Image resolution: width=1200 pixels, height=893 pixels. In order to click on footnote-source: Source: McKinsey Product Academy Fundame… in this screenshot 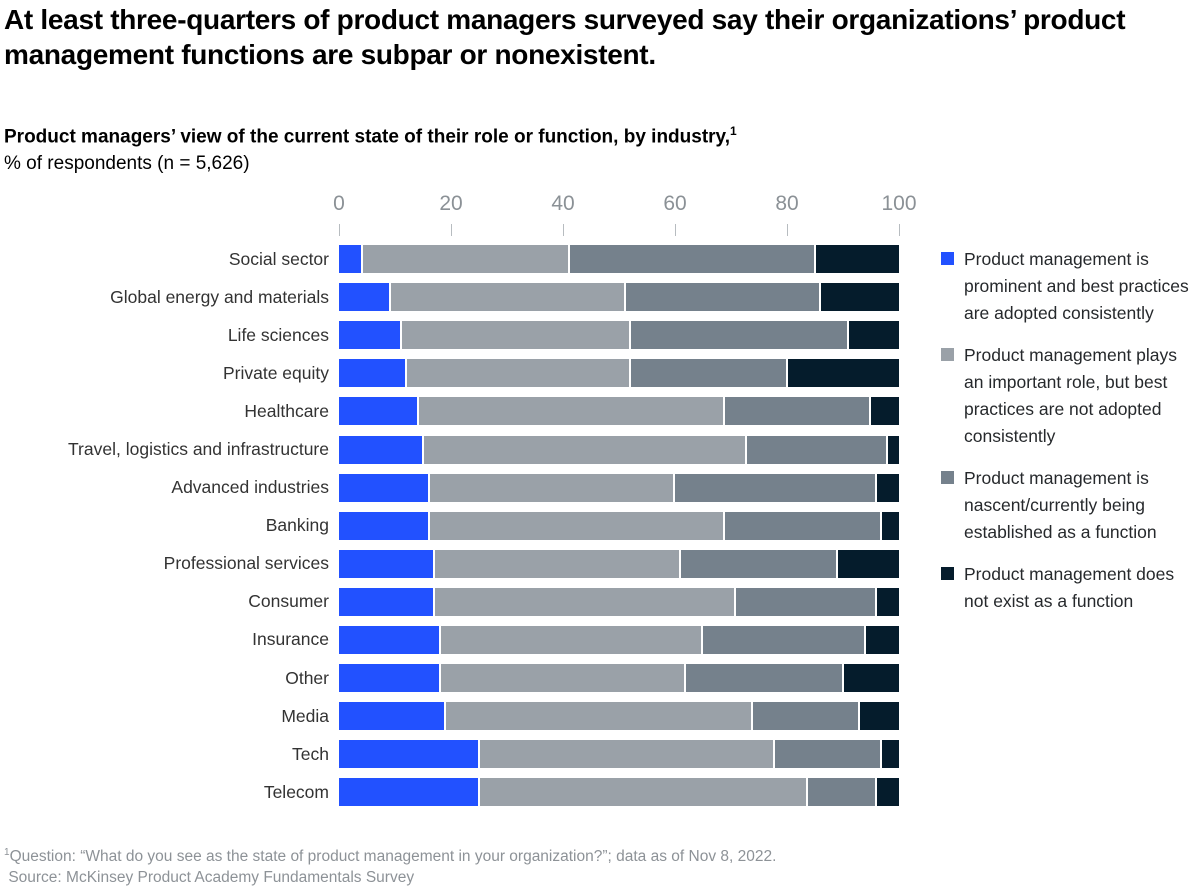, I will do `click(390, 877)`.